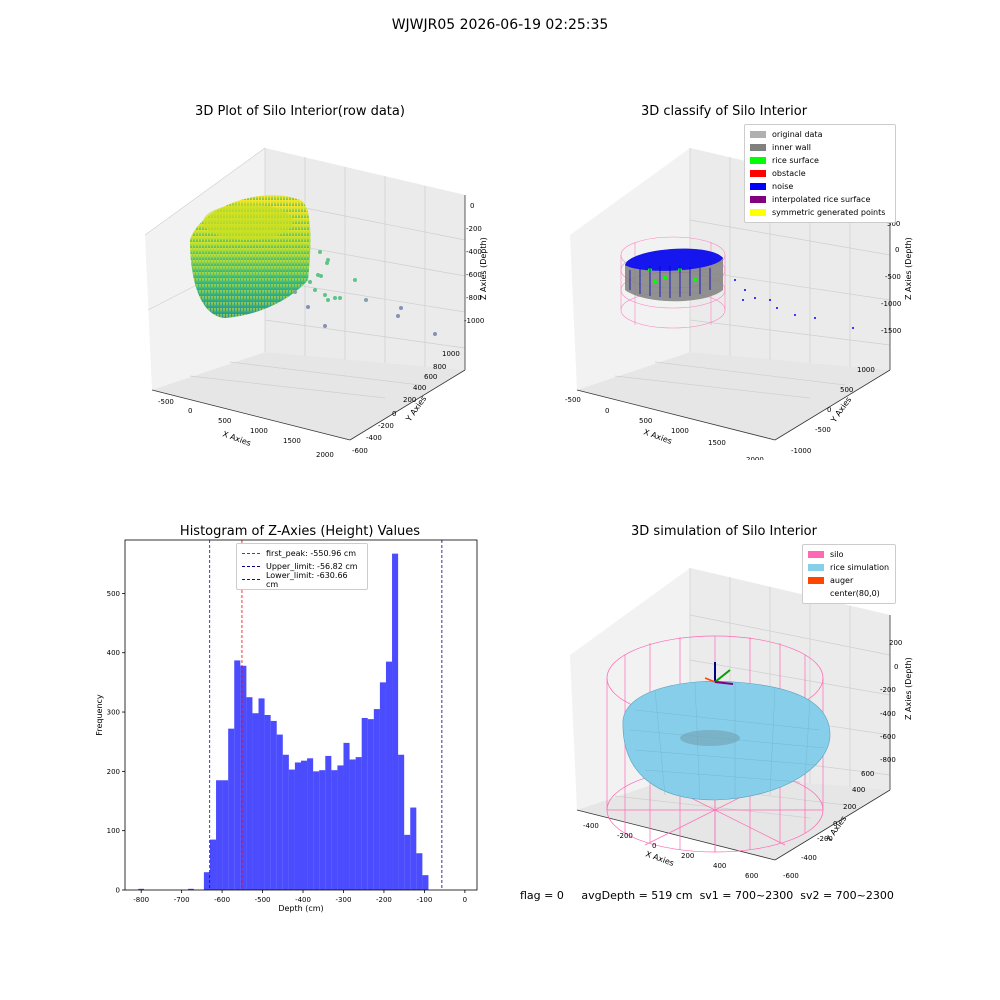  Describe the element at coordinates (465, 900) in the screenshot. I see `histogram-xtick-label: 0` at that location.